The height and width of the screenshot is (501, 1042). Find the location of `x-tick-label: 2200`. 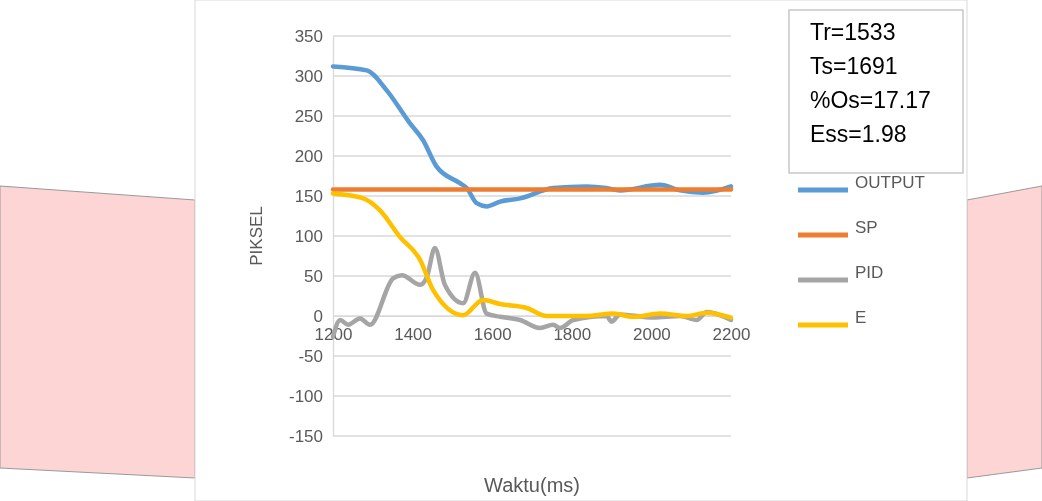

x-tick-label: 2200 is located at coordinates (731, 335).